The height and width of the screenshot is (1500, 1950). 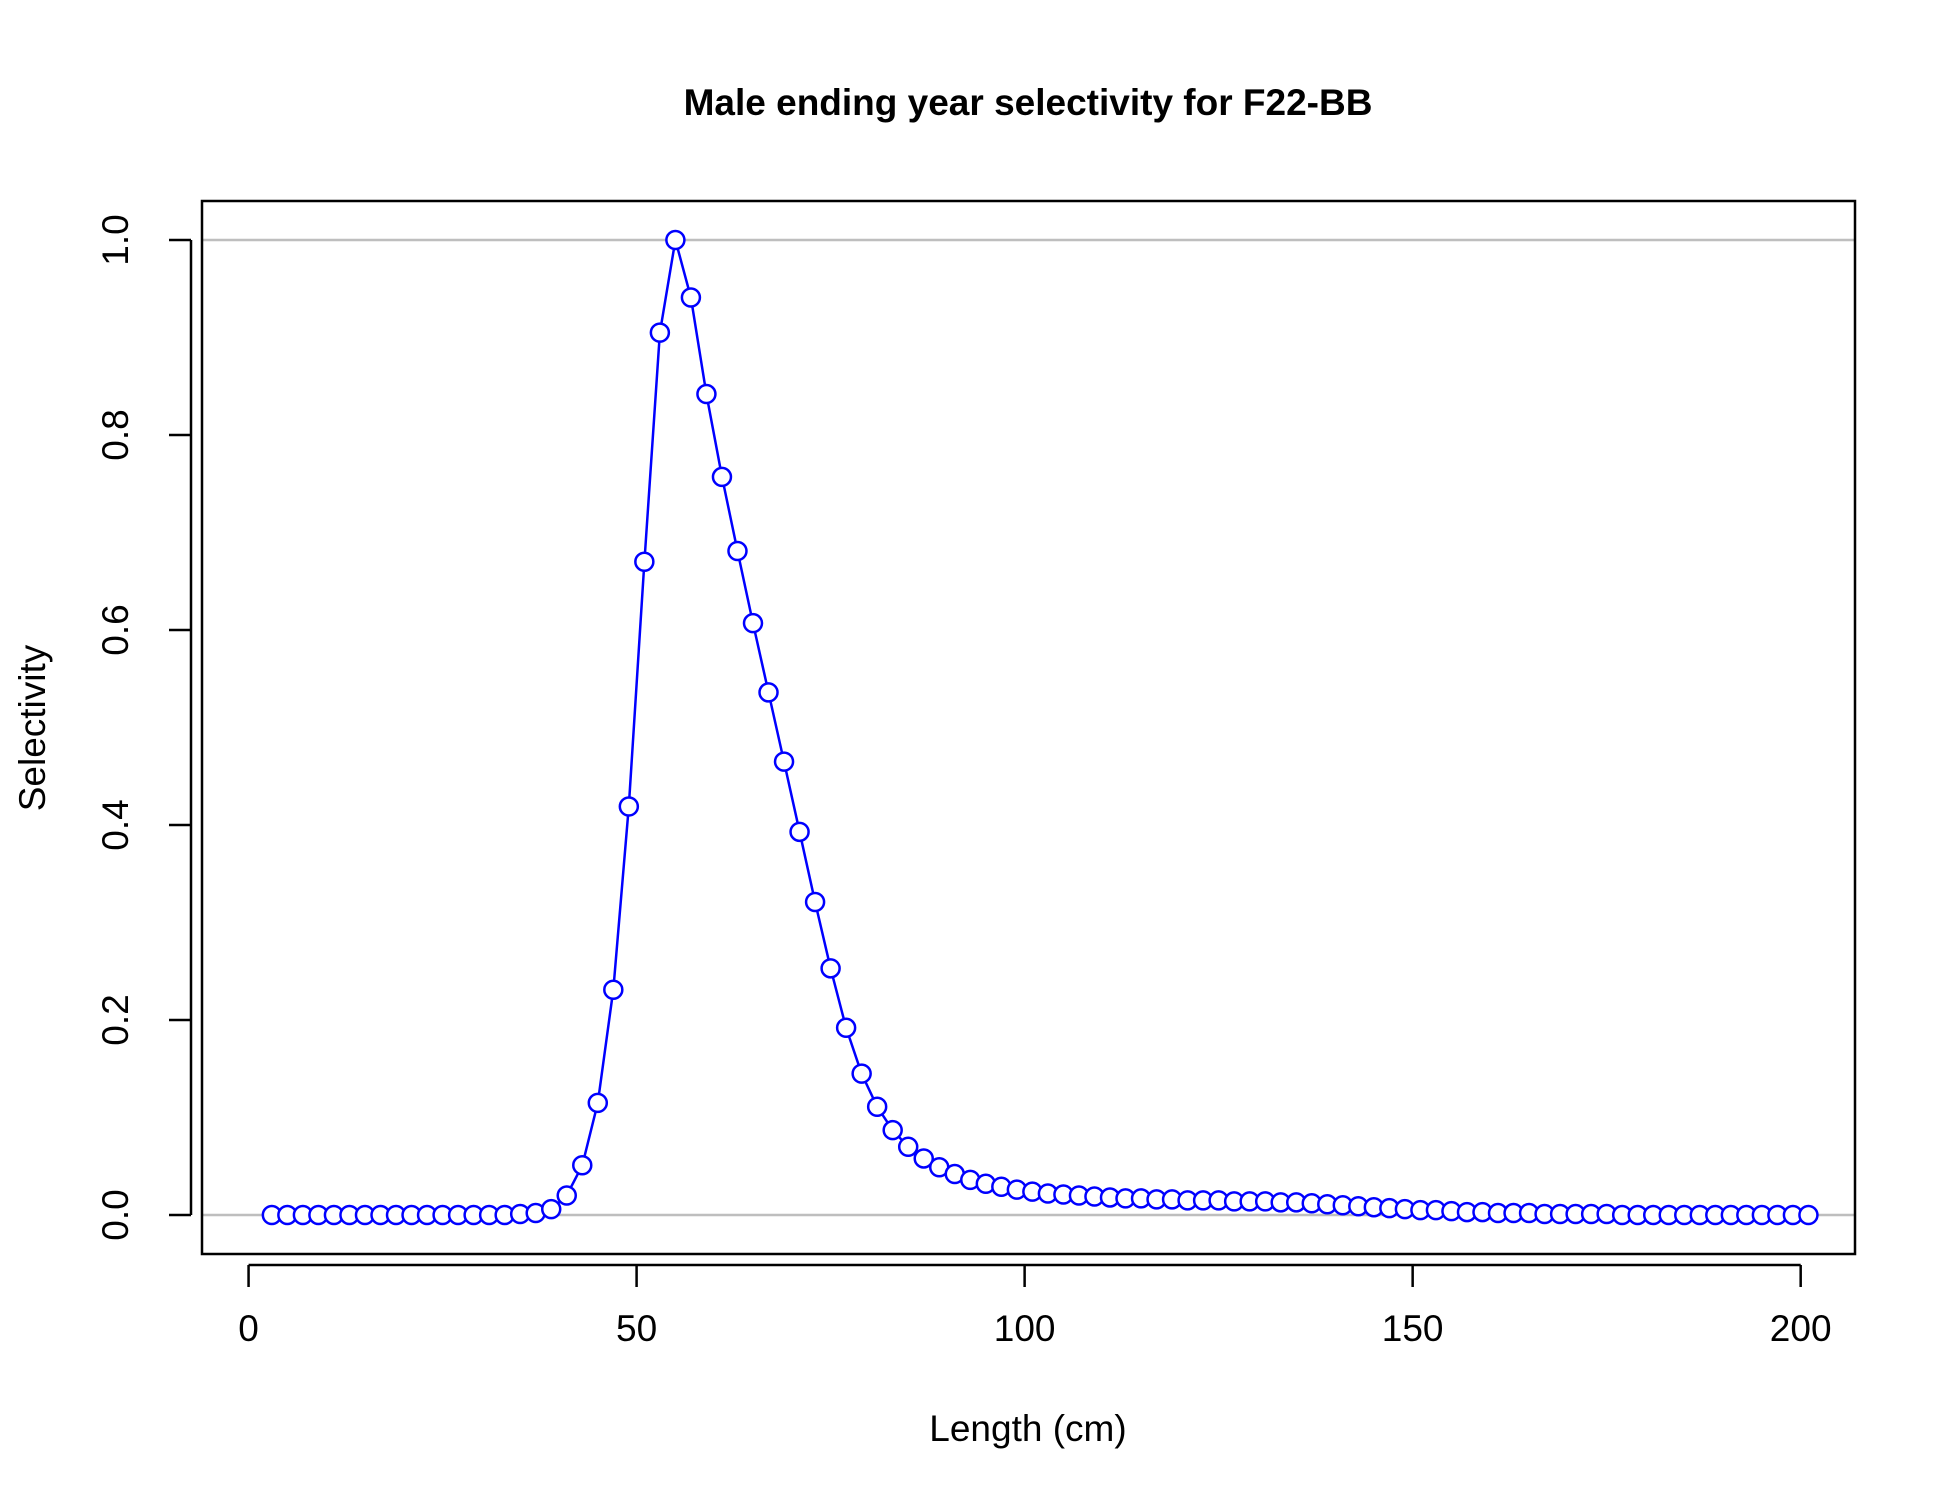 What do you see at coordinates (1413, 1328) in the screenshot?
I see `x-tick-label: 150` at bounding box center [1413, 1328].